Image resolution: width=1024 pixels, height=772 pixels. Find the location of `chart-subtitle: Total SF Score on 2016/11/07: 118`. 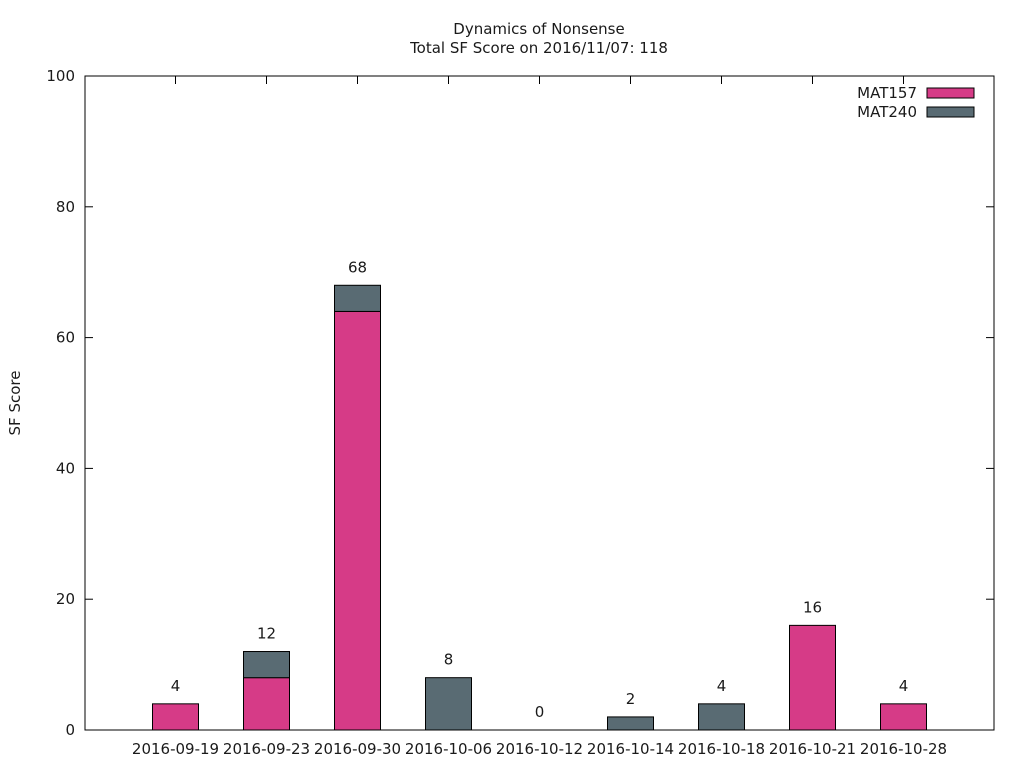

chart-subtitle: Total SF Score on 2016/11/07: 118 is located at coordinates (538, 48).